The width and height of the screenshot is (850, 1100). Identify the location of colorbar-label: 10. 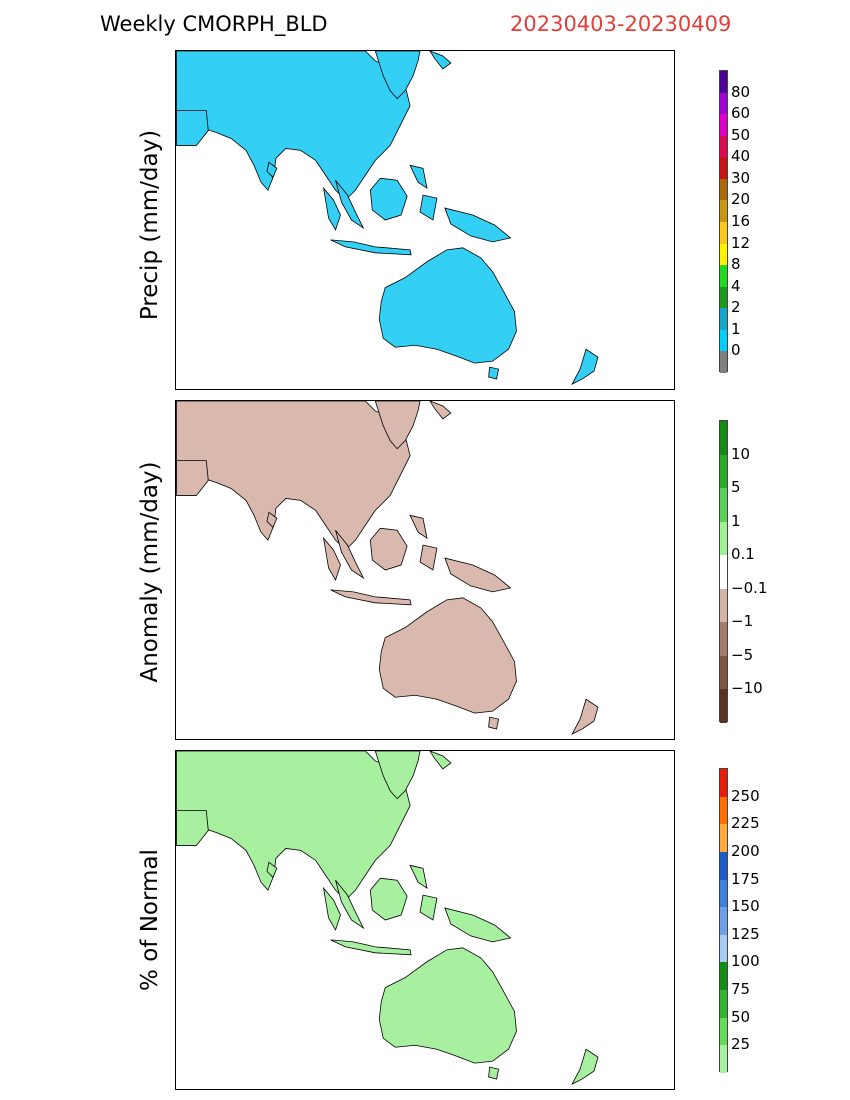
(741, 453).